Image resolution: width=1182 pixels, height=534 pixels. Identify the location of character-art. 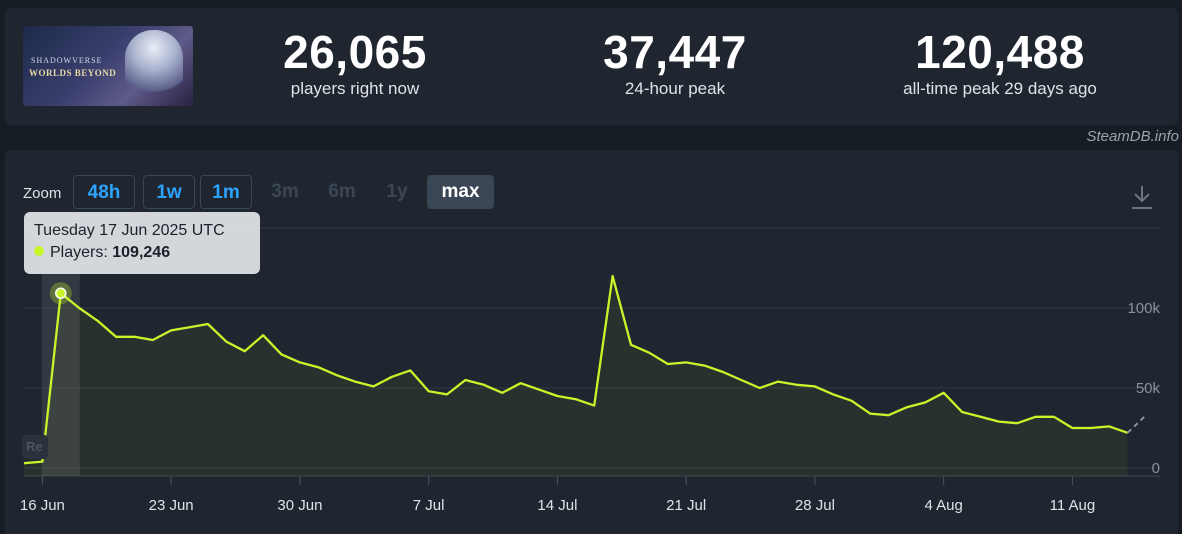
(154, 66).